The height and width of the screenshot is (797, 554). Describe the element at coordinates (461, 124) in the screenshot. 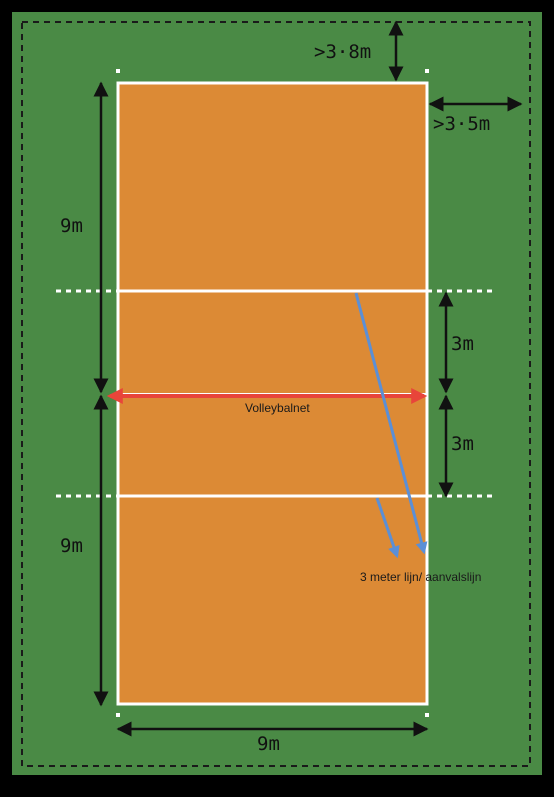

I see `free-zone-side-label: >3·5m` at that location.